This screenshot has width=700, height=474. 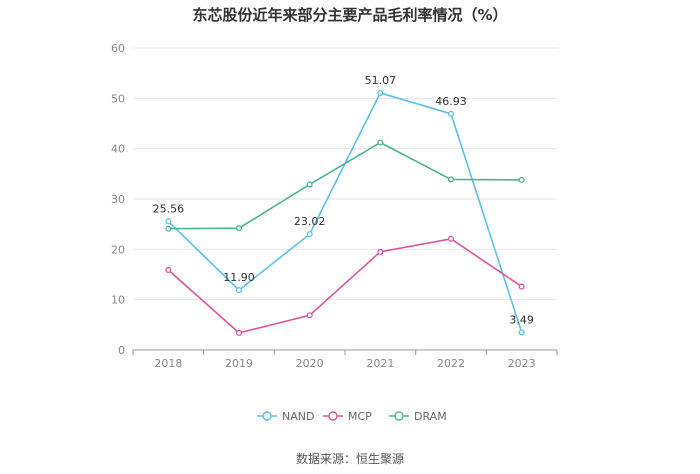 What do you see at coordinates (430, 416) in the screenshot?
I see `legend-label-dram: DRAM` at bounding box center [430, 416].